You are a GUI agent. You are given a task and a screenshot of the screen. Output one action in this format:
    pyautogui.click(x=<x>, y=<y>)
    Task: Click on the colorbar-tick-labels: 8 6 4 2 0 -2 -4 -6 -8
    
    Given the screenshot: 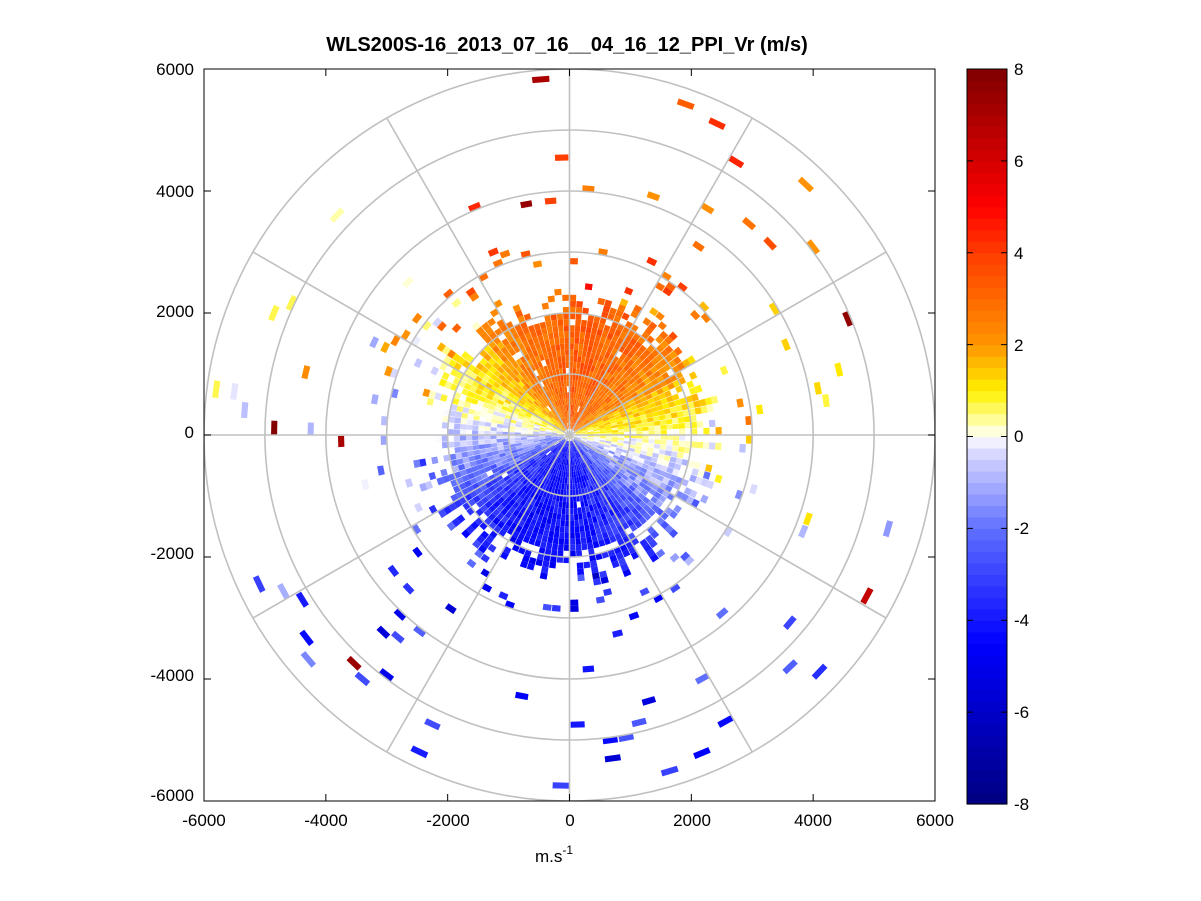 What is the action you would take?
    pyautogui.click(x=1021, y=437)
    